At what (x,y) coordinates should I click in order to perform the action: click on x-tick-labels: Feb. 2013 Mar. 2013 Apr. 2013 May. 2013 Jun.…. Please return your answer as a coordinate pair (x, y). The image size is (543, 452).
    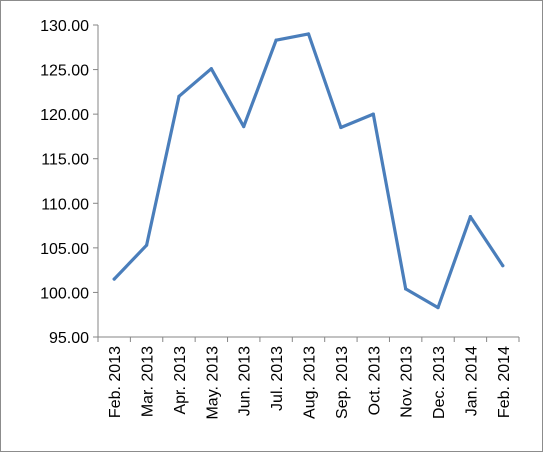
    Looking at the image, I should click on (310, 383).